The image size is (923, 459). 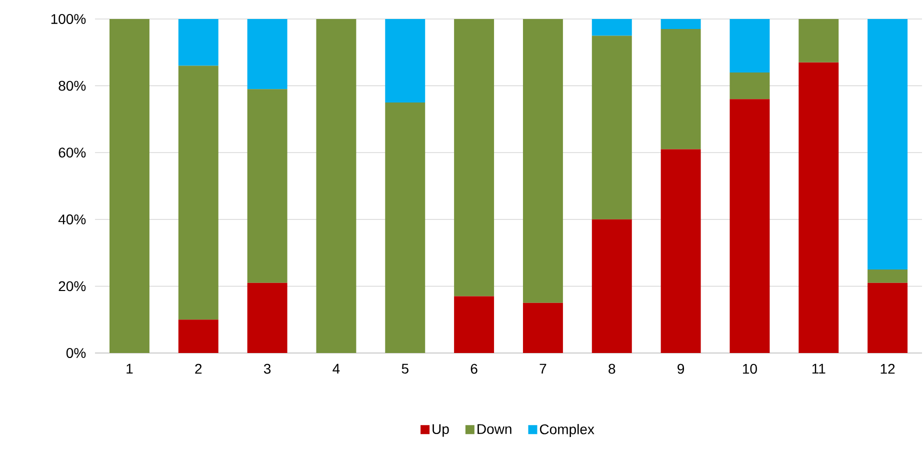 What do you see at coordinates (681, 369) in the screenshot?
I see `x-tick-label: 9` at bounding box center [681, 369].